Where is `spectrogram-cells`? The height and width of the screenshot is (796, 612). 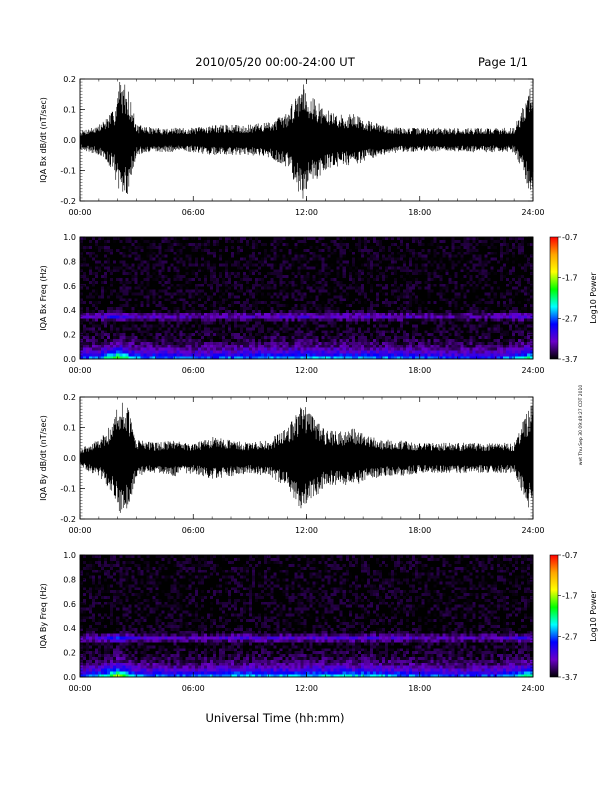
spectrogram-cells is located at coordinates (306, 298).